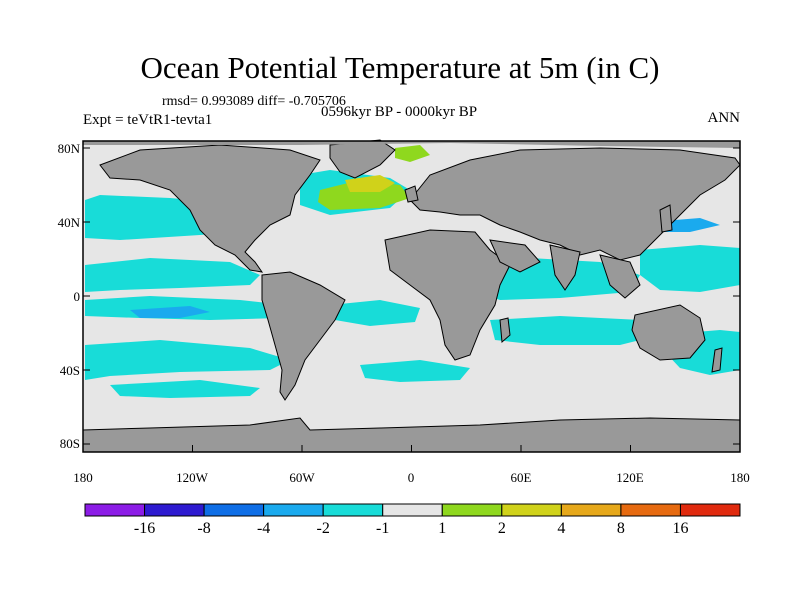 This screenshot has width=800, height=600. I want to click on new-zealand, so click(717, 360).